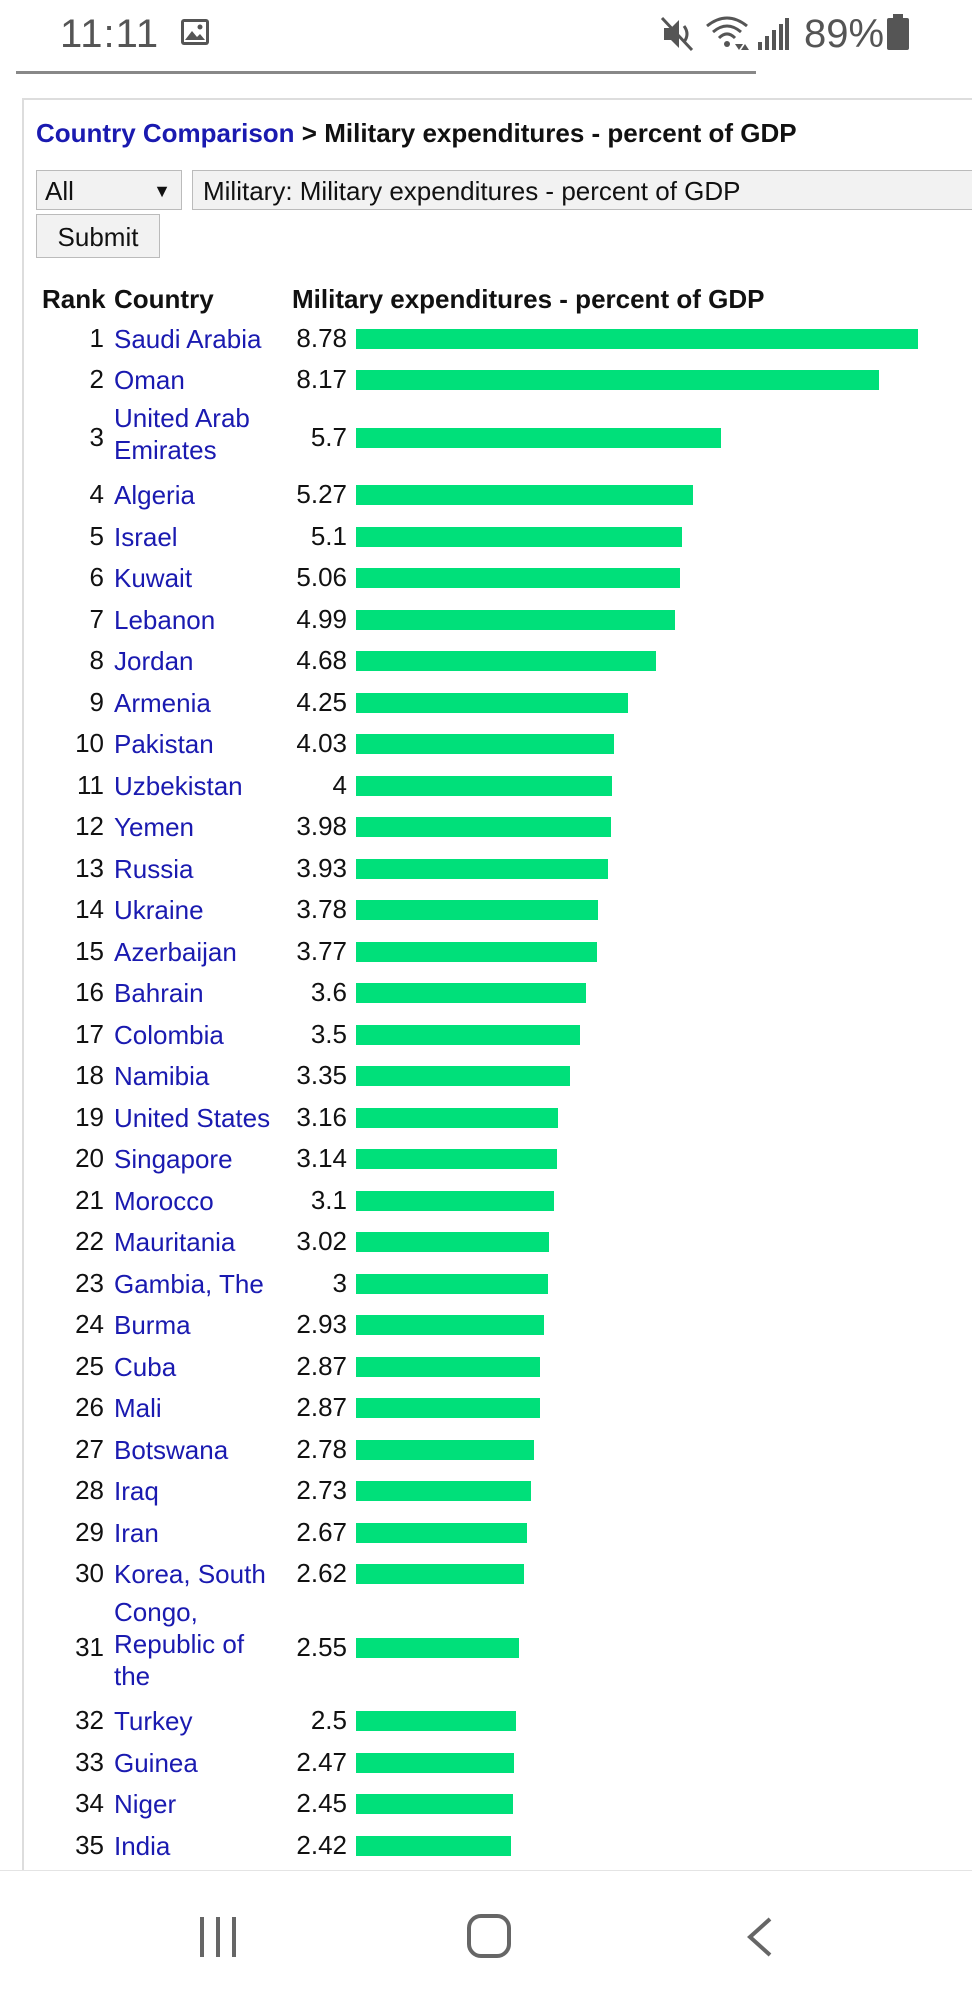 Image resolution: width=972 pixels, height=2001 pixels. What do you see at coordinates (486, 1118) in the screenshot?
I see `table-row: 19 United States 3.16` at bounding box center [486, 1118].